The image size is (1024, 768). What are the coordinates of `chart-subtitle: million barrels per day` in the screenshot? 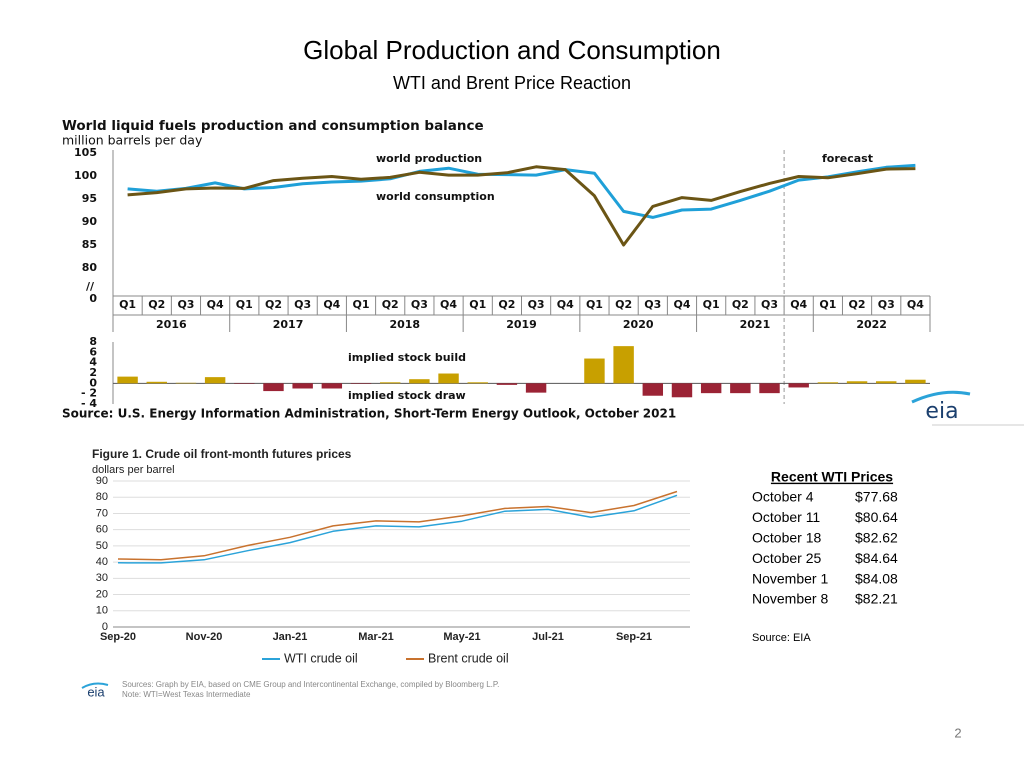 It's located at (132, 140).